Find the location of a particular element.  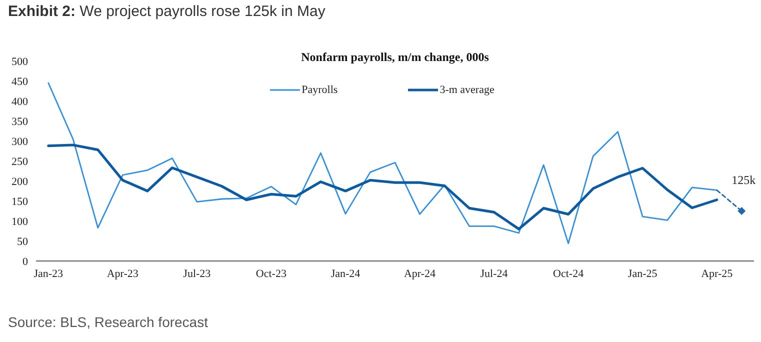

chart-title: Exhibit 2: We project payrolls rose 125k in May is located at coordinates (167, 11).